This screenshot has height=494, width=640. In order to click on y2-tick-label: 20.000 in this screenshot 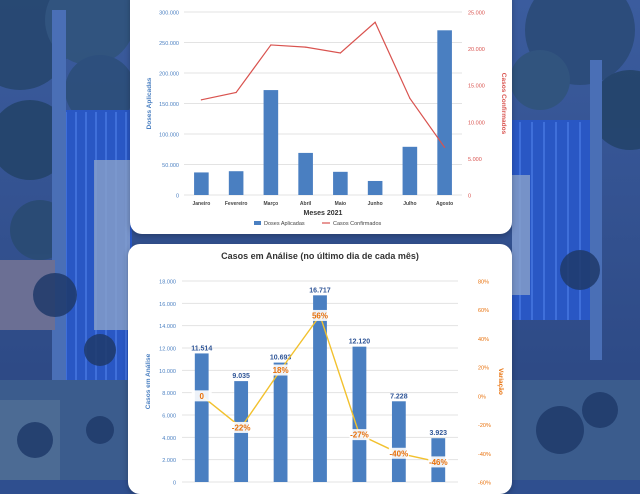, I will do `click(476, 50)`.